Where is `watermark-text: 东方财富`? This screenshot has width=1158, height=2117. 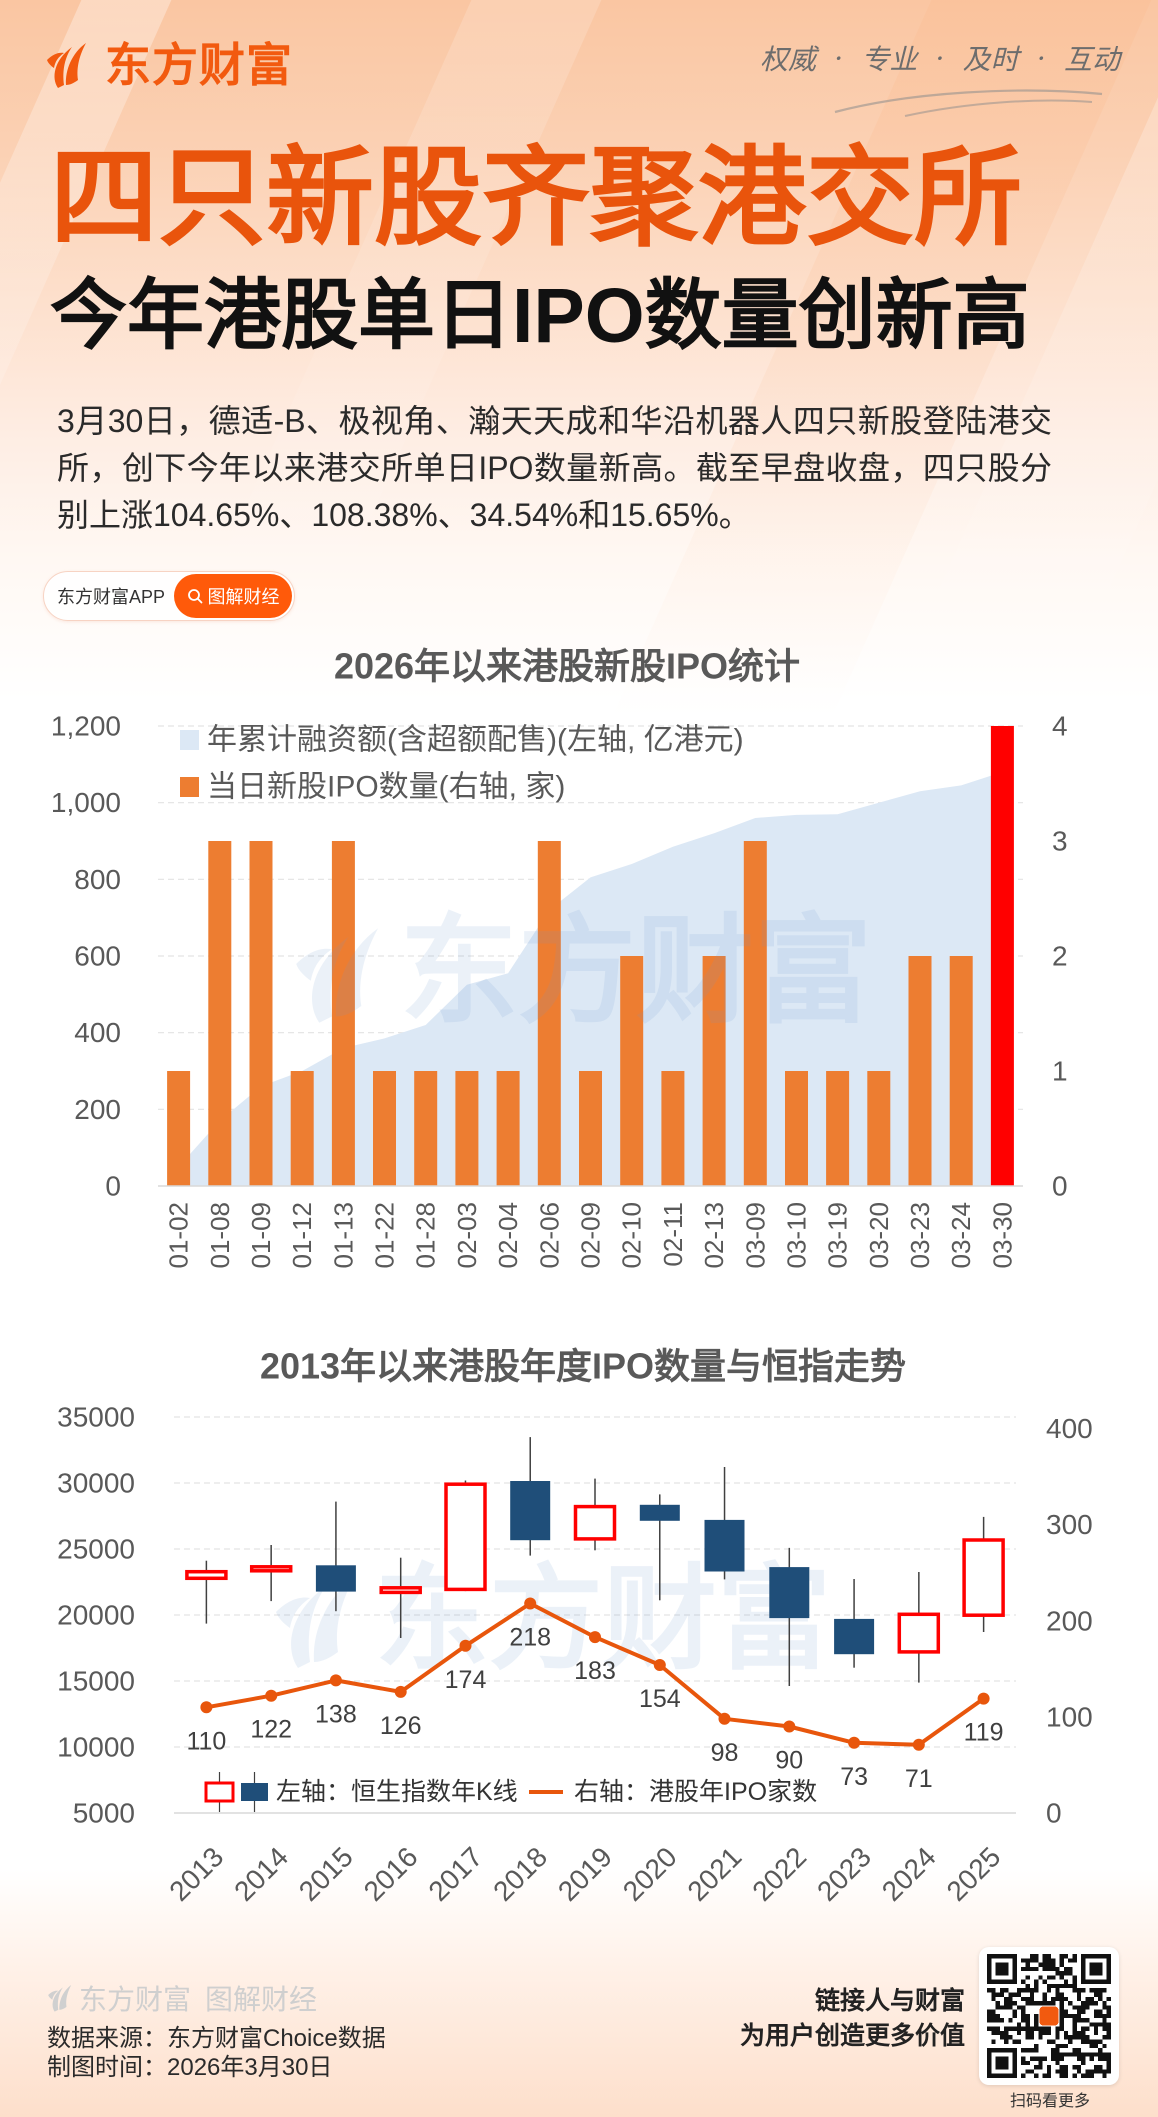 watermark-text: 东方财富 is located at coordinates (636, 972).